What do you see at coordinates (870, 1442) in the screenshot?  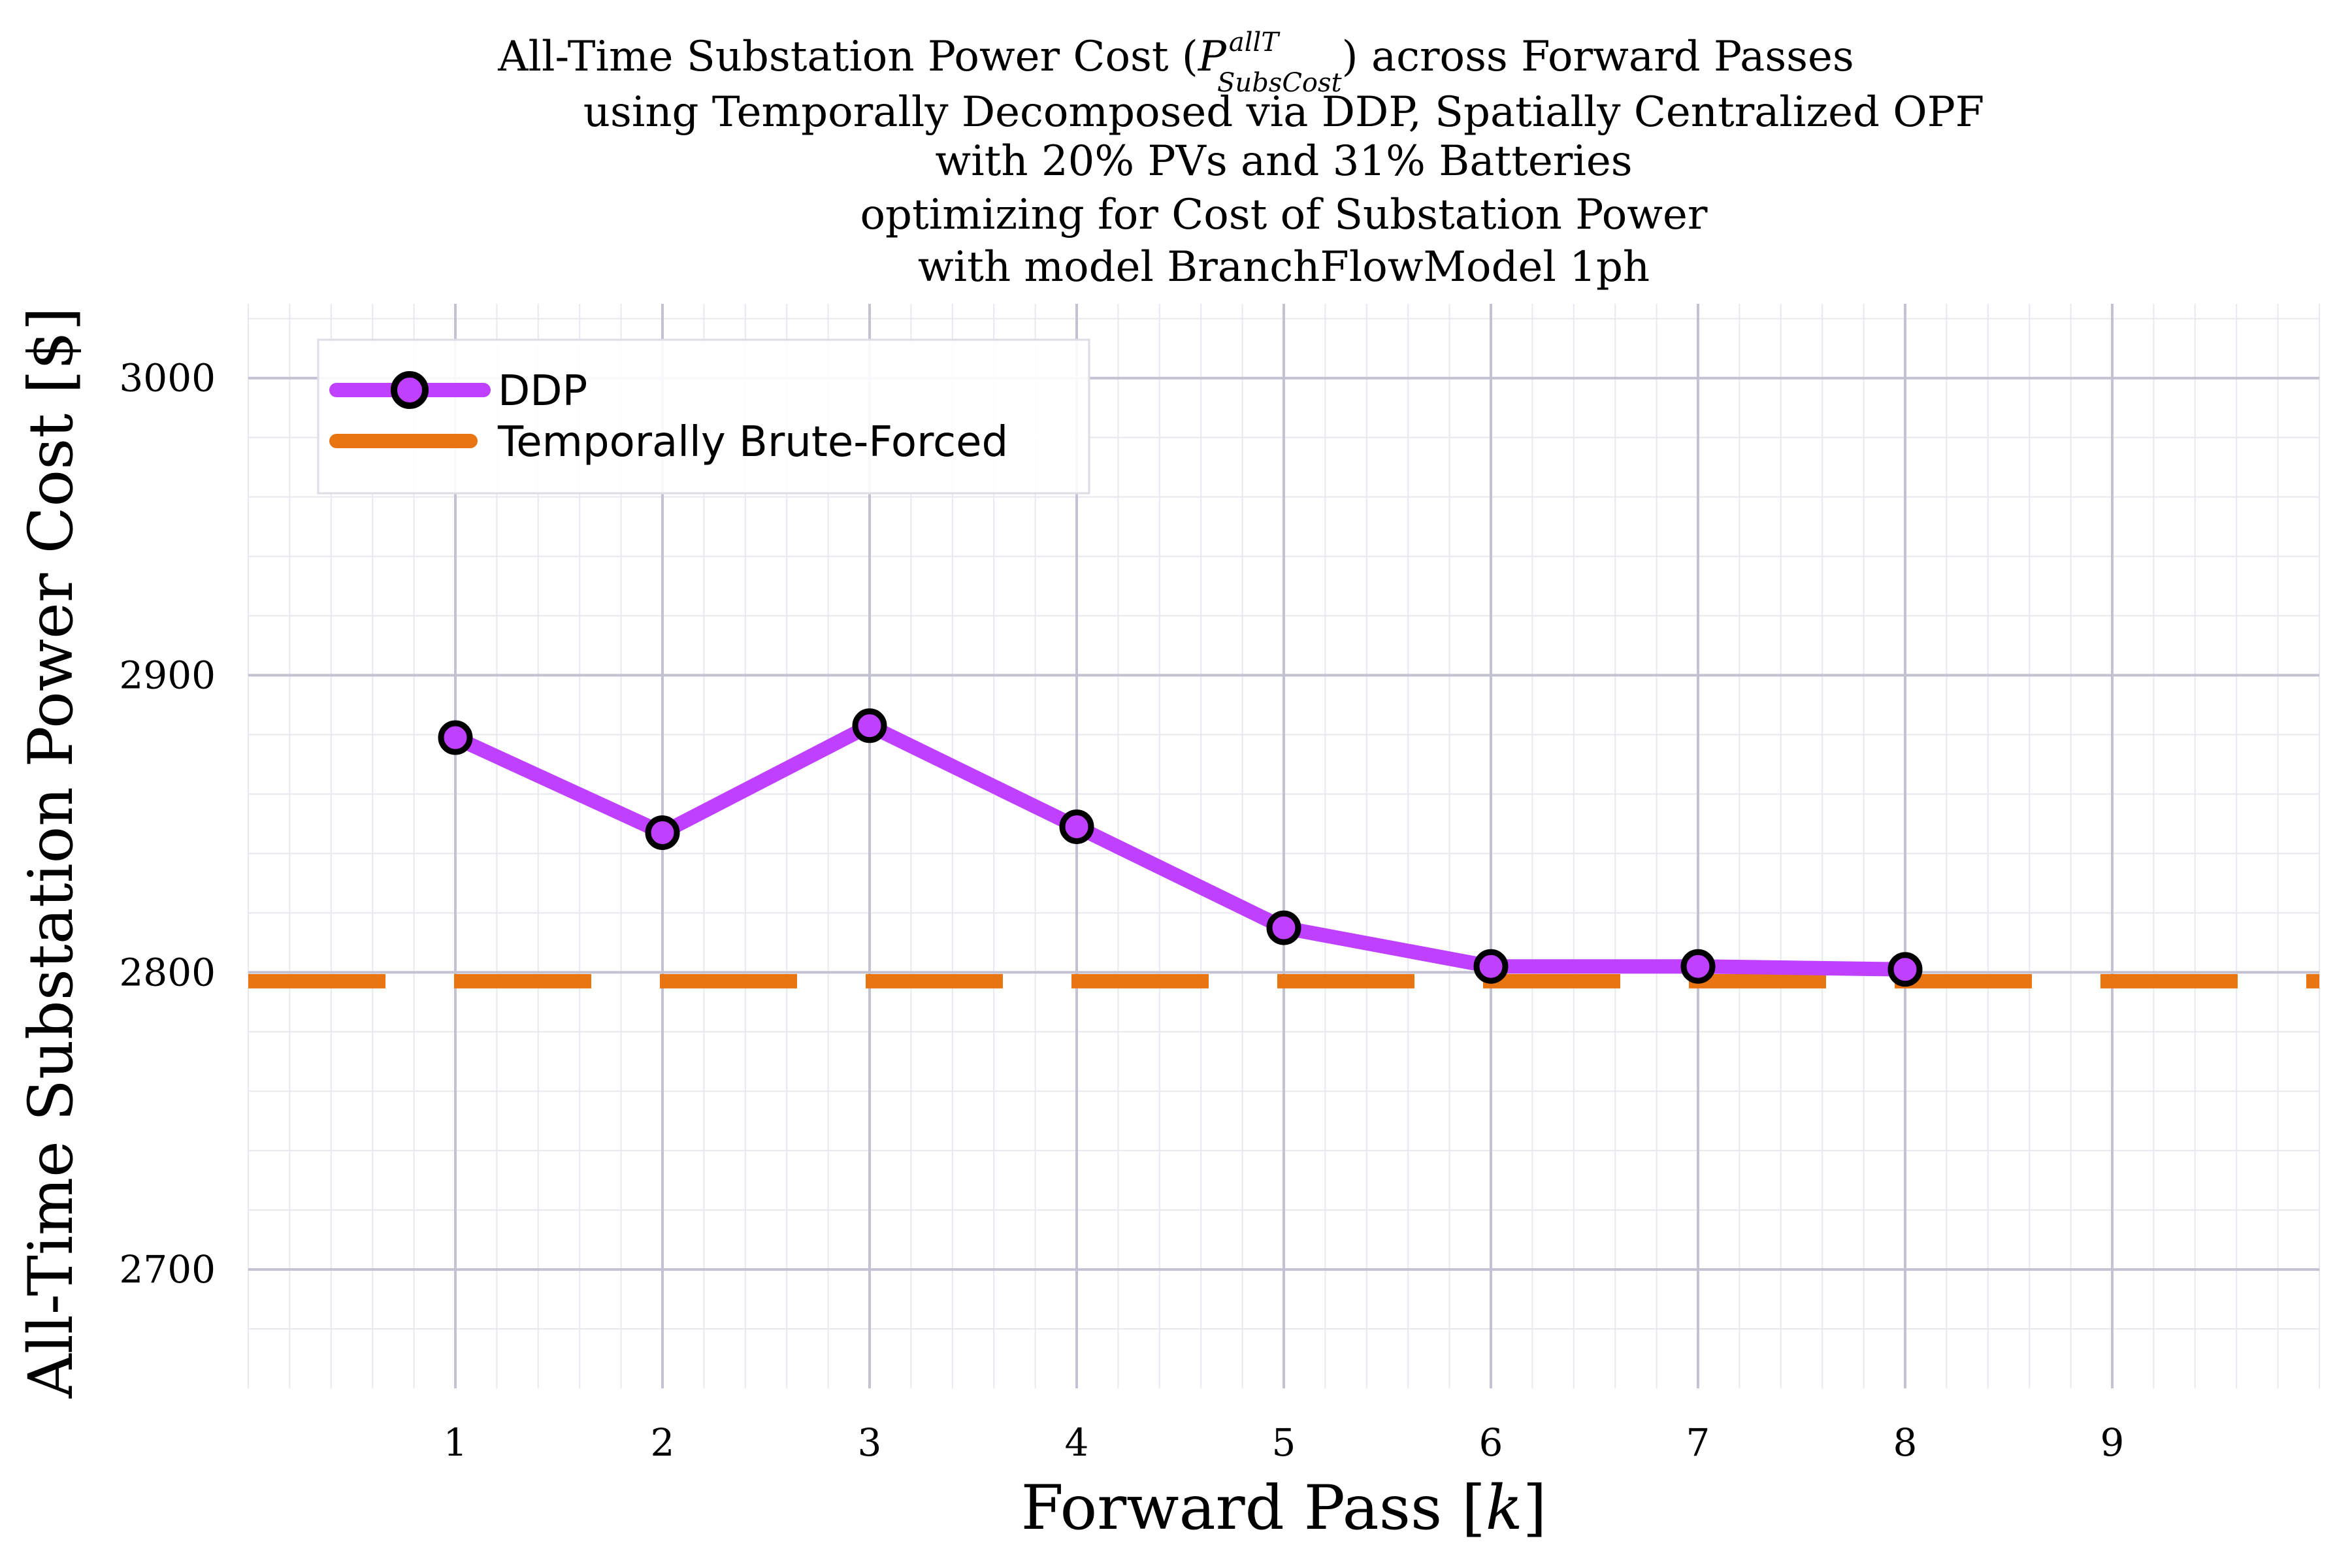 I see `x-tick-label: 3` at bounding box center [870, 1442].